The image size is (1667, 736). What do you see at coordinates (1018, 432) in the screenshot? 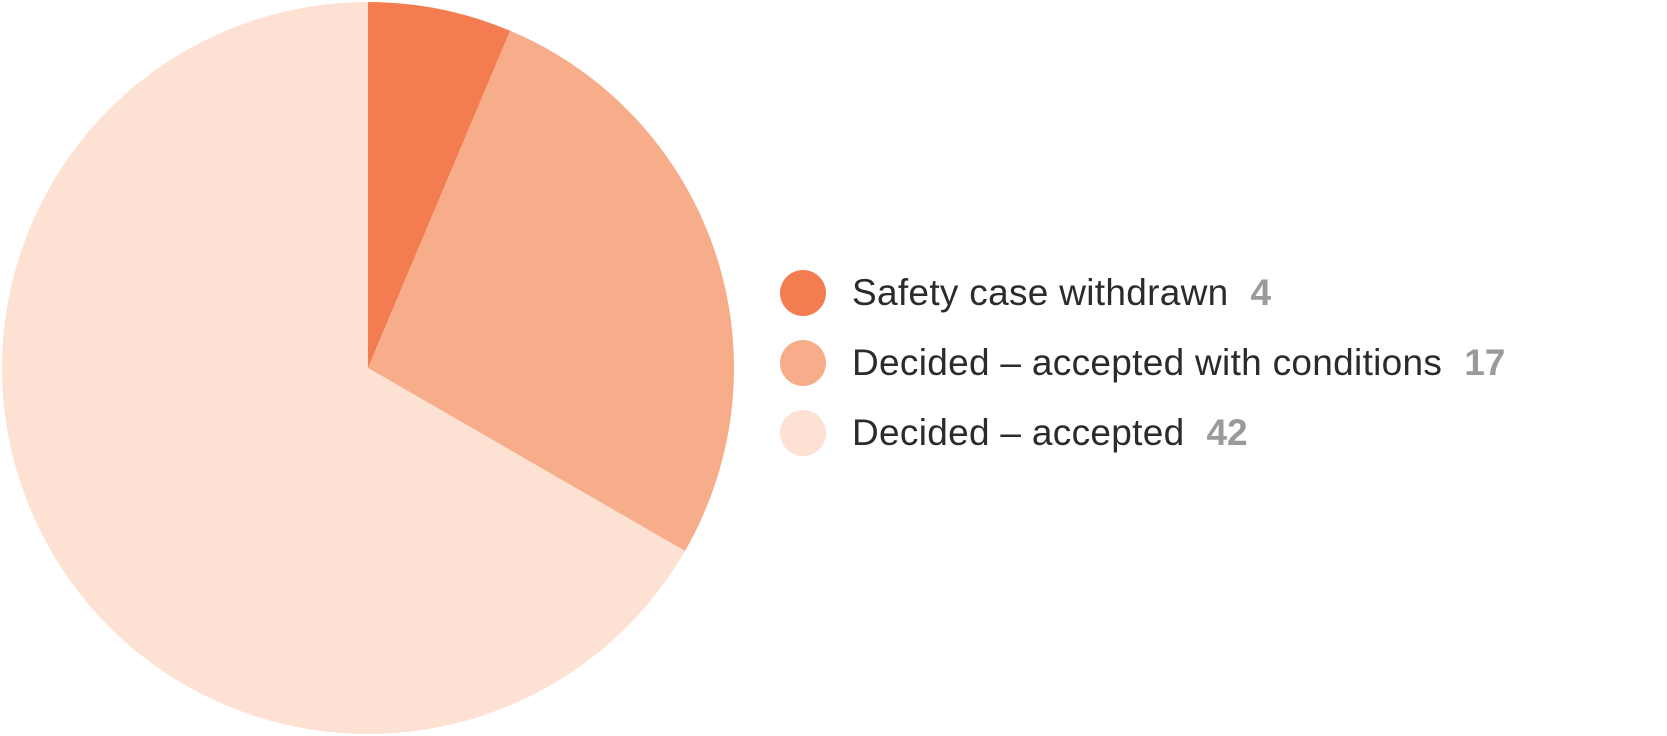
I see `legend-label: Decided – accepted` at bounding box center [1018, 432].